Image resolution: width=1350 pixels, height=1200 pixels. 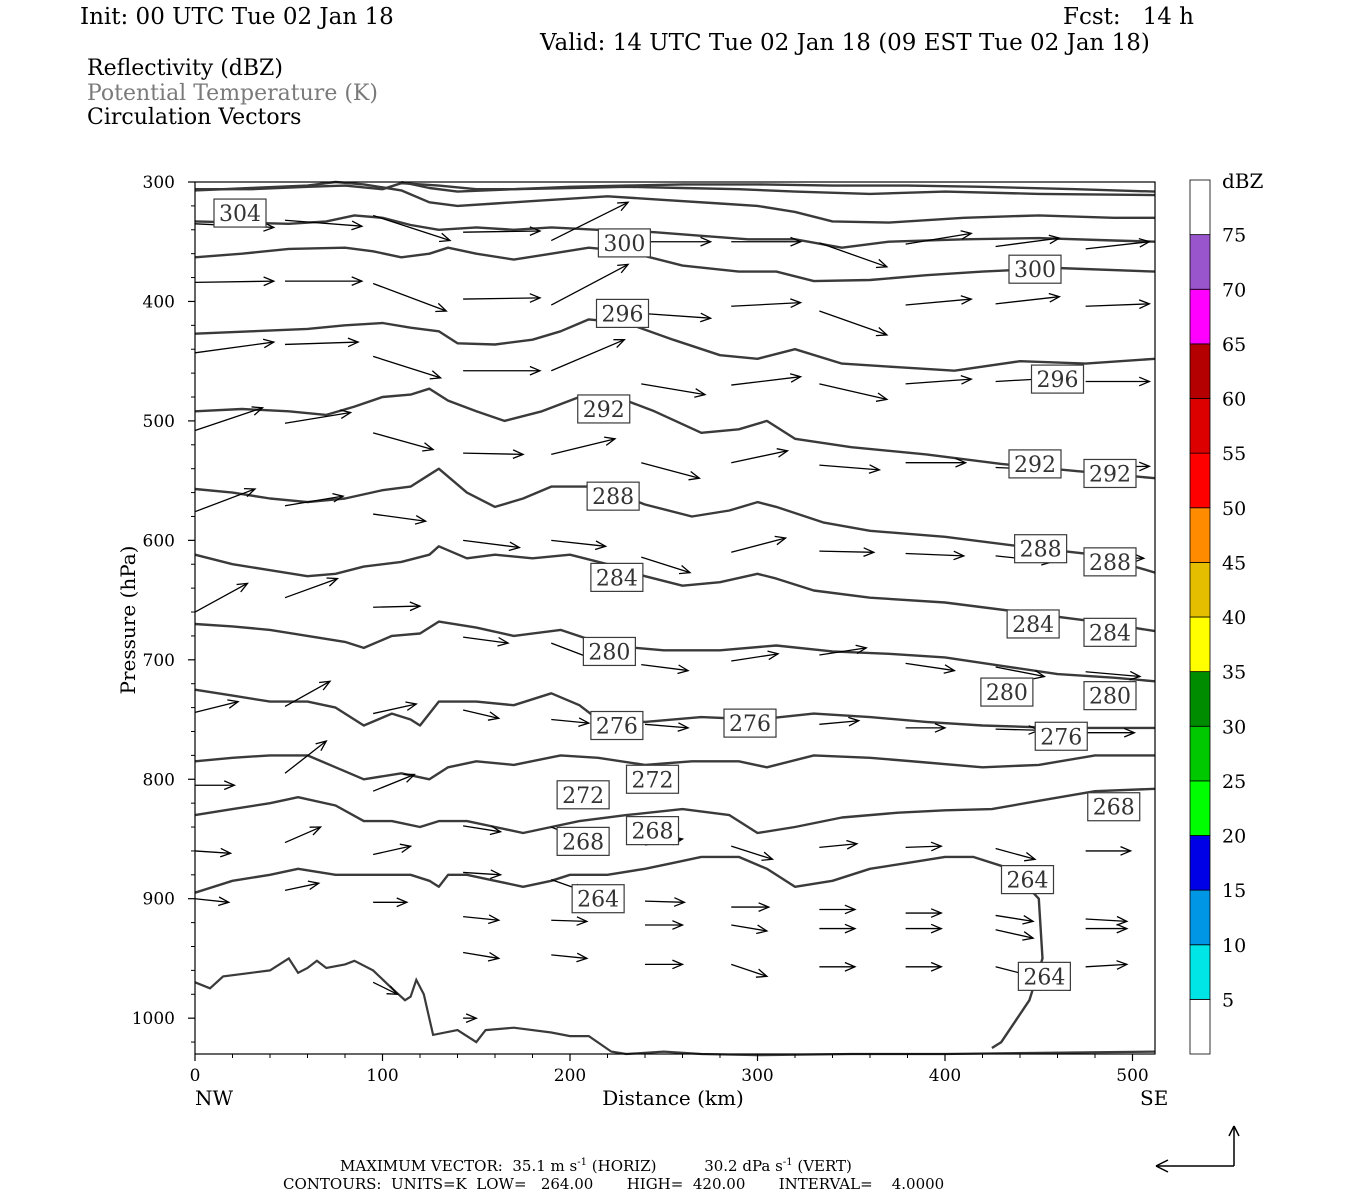 I want to click on colorbar-label: 15, so click(x=1234, y=891).